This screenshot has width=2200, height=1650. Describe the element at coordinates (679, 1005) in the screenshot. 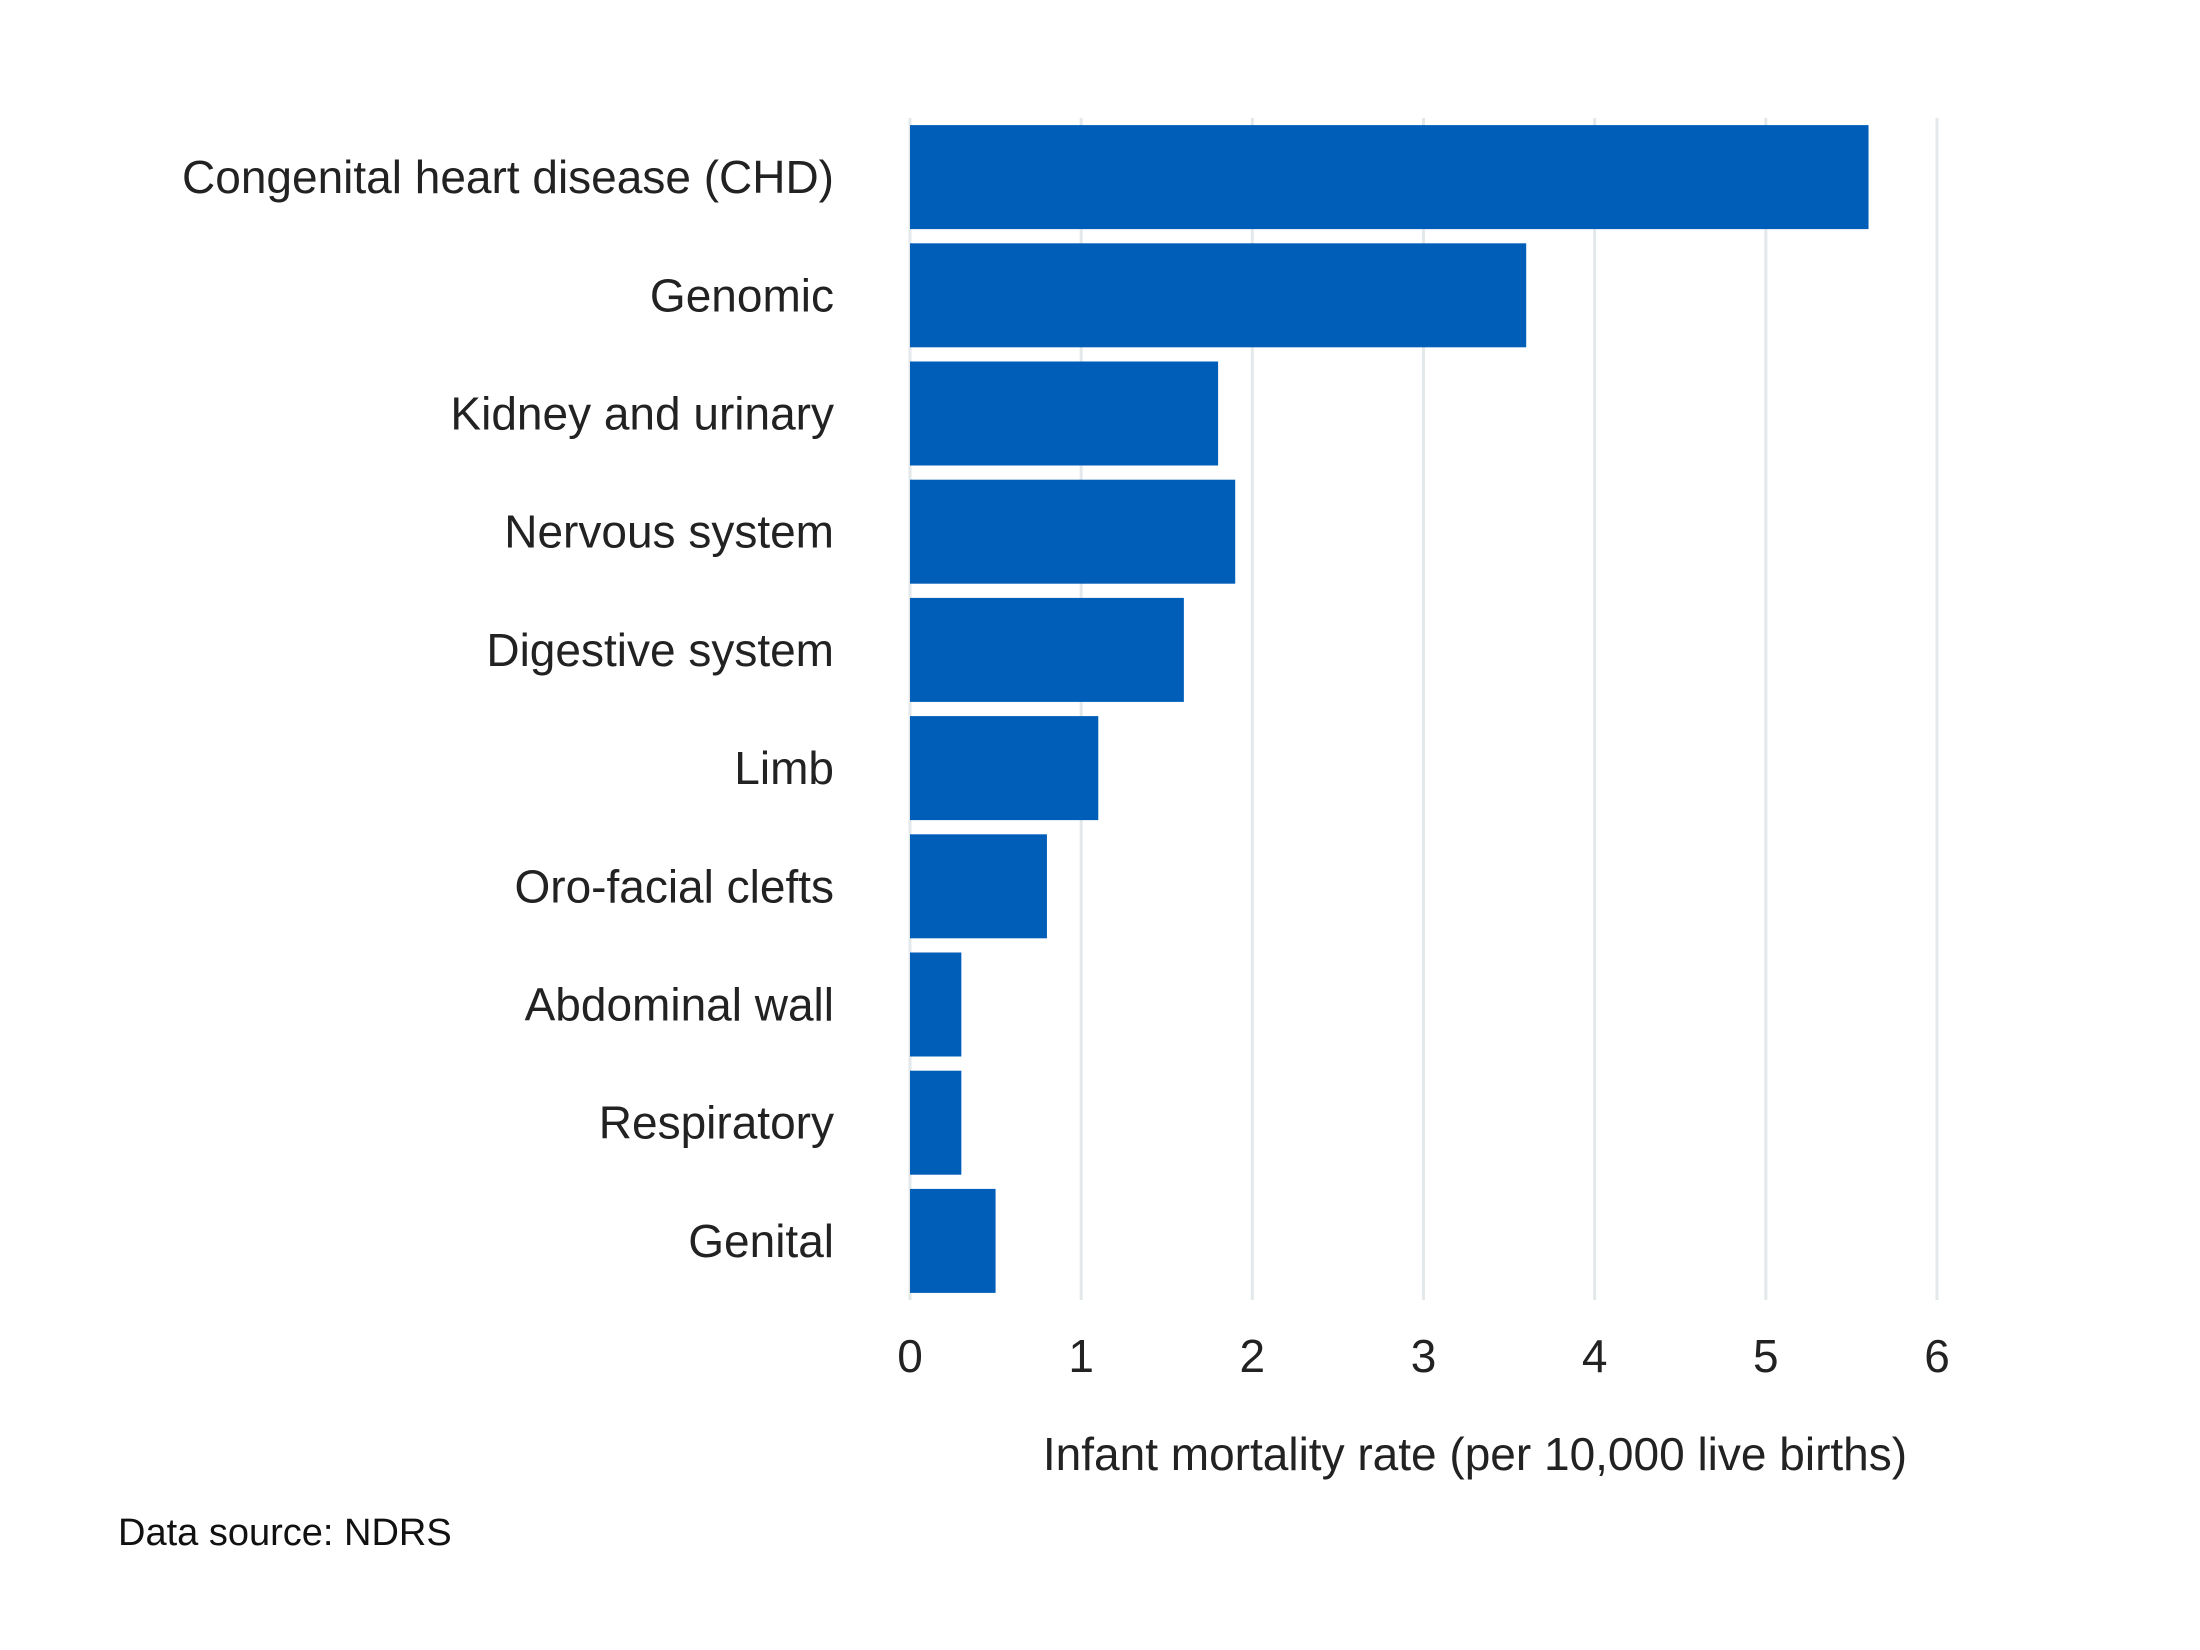

I see `category-label: Abdominal wall` at that location.